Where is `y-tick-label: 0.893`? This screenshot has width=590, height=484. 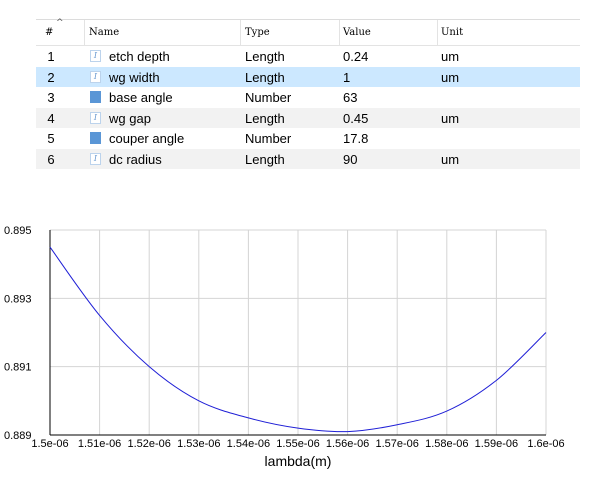
y-tick-label: 0.893 is located at coordinates (18, 299).